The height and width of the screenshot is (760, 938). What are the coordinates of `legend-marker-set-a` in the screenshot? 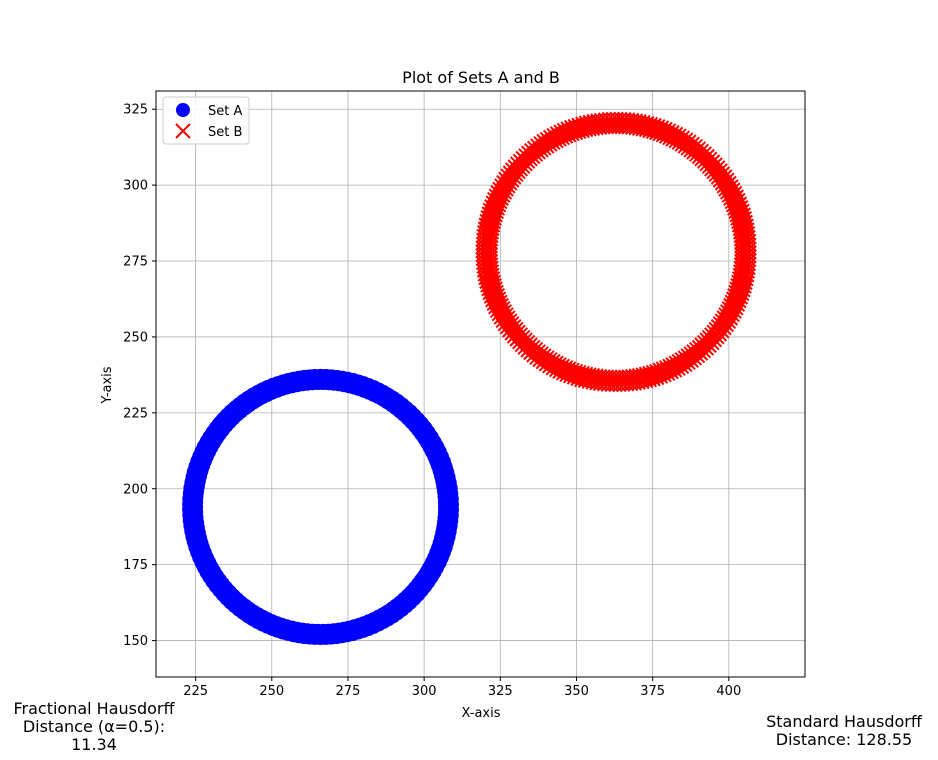 It's located at (183, 110).